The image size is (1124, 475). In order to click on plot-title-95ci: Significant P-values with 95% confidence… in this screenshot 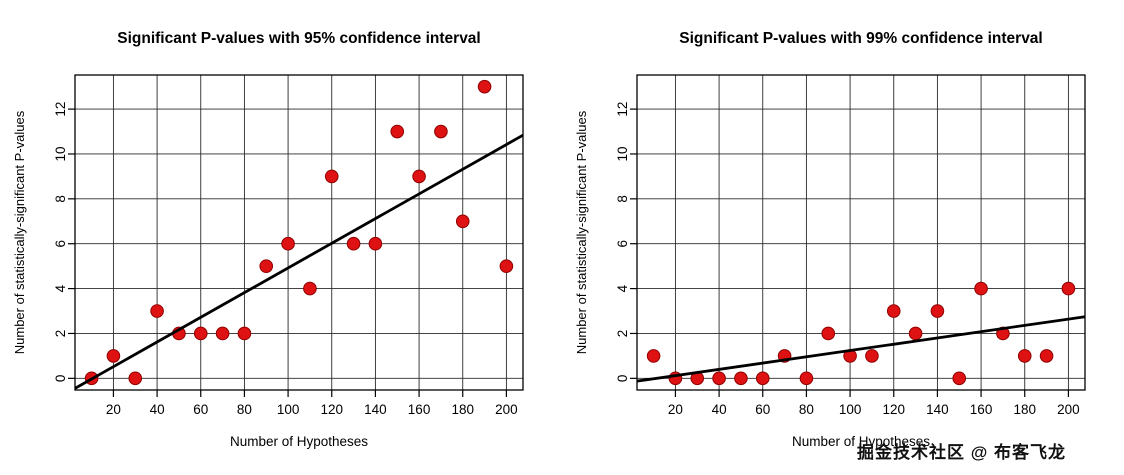, I will do `click(299, 38)`.